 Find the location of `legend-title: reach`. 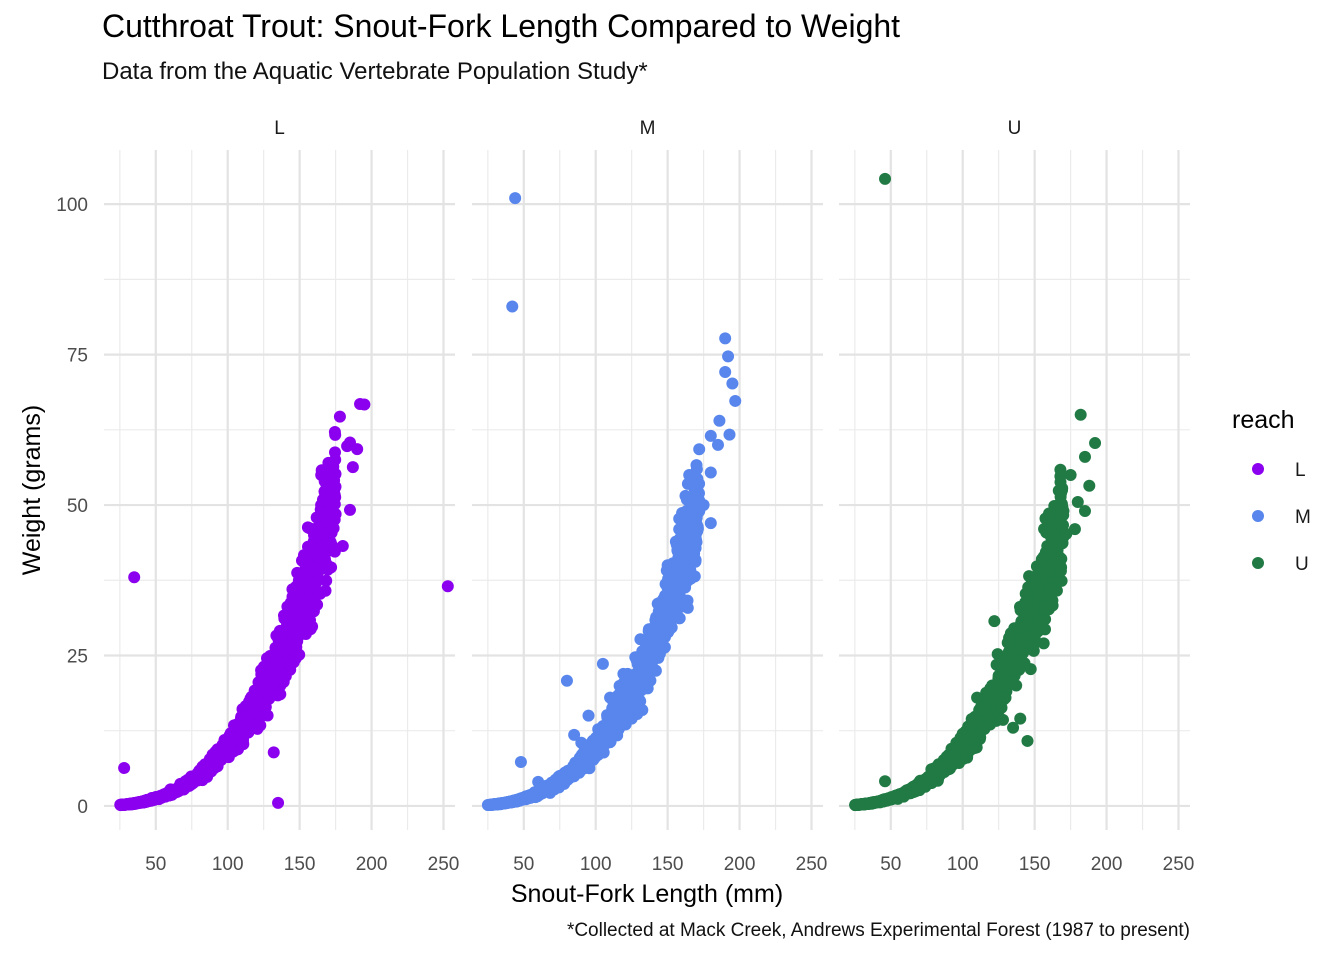

legend-title: reach is located at coordinates (1263, 420).